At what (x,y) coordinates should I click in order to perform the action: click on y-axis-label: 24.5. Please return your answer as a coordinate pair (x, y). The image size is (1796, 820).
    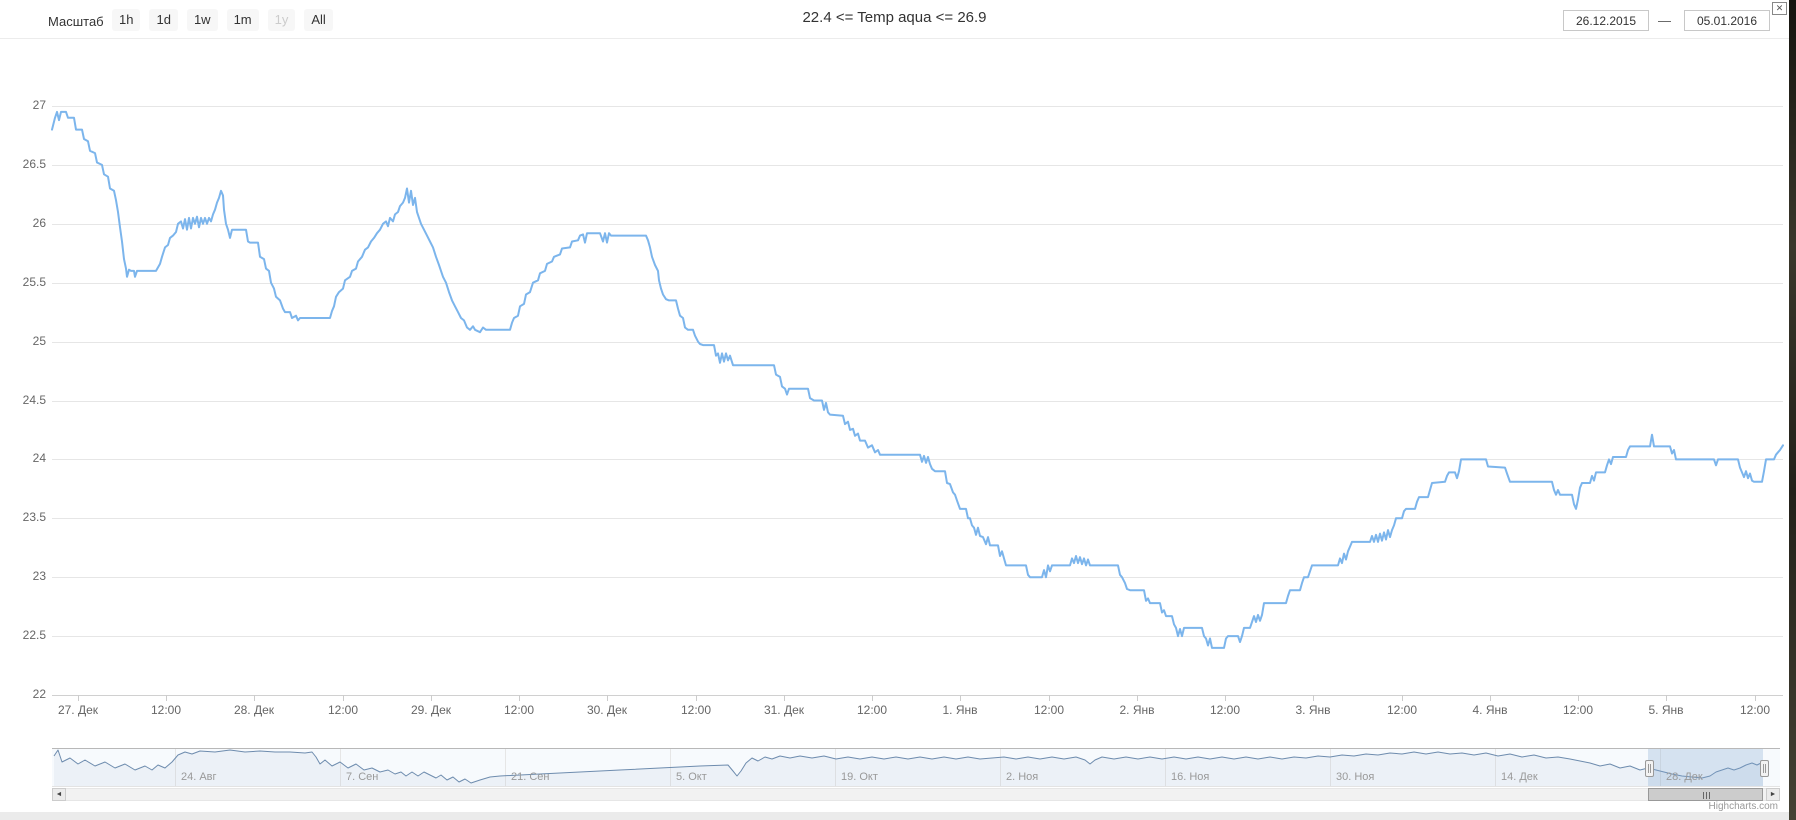
    Looking at the image, I should click on (34, 400).